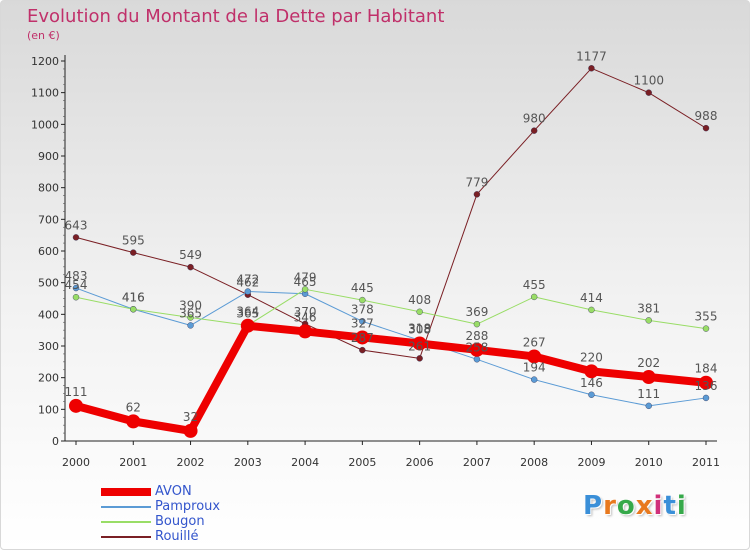 Image resolution: width=750 pixels, height=550 pixels. I want to click on x-tick-label: 2006, so click(420, 462).